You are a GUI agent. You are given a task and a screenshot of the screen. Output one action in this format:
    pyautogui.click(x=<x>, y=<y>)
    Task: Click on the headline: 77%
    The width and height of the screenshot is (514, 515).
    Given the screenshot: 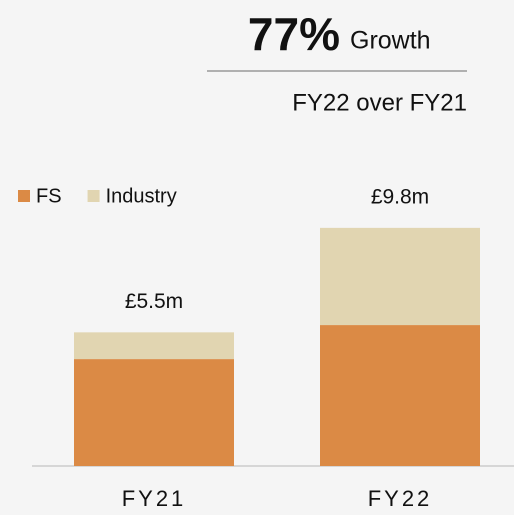 What is the action you would take?
    pyautogui.click(x=294, y=34)
    